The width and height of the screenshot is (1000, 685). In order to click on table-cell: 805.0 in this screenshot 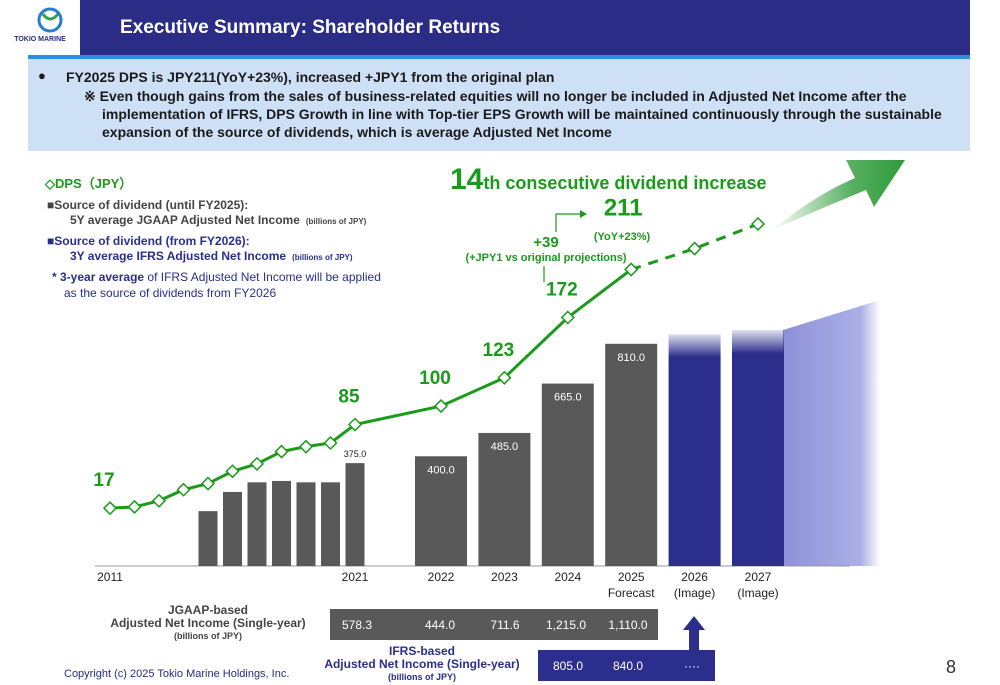, I will do `click(568, 666)`.